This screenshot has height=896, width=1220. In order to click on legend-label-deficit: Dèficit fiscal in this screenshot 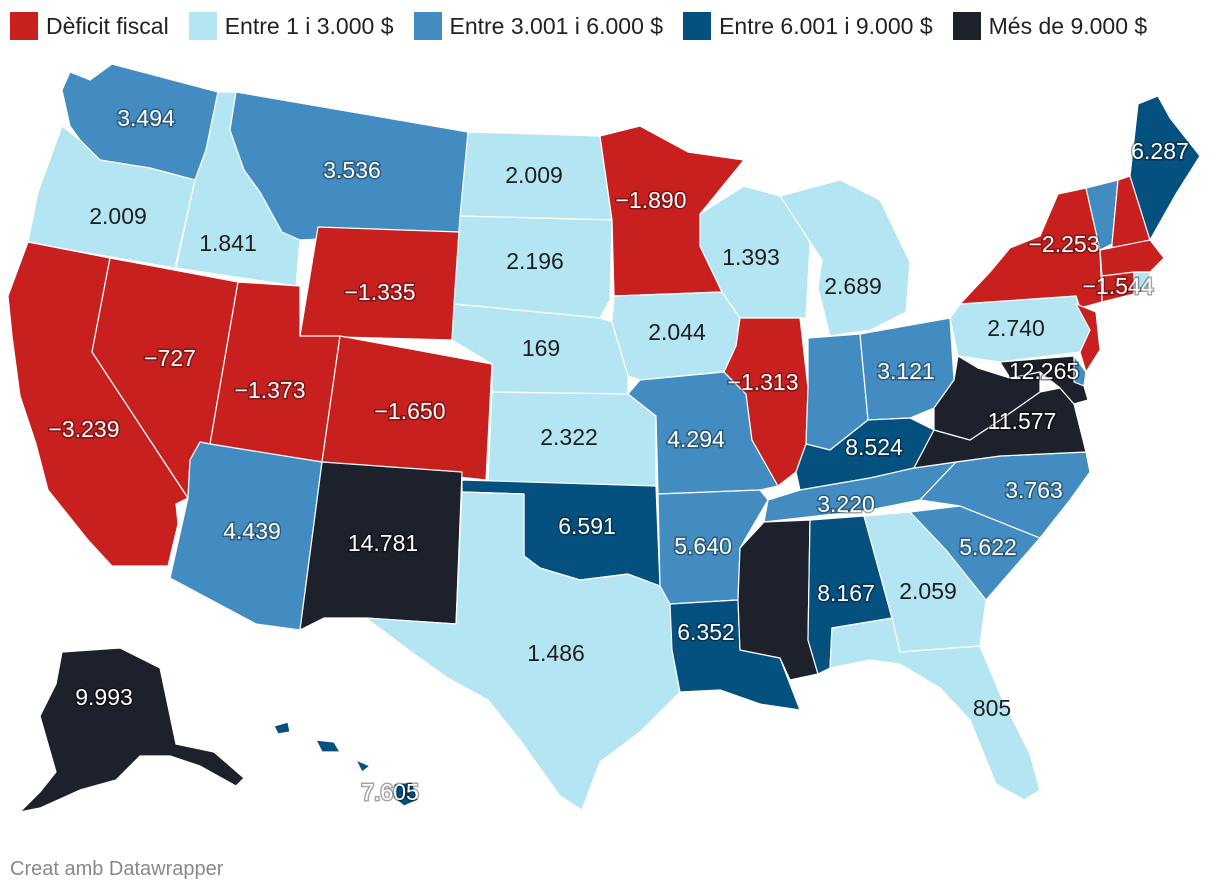, I will do `click(107, 25)`.